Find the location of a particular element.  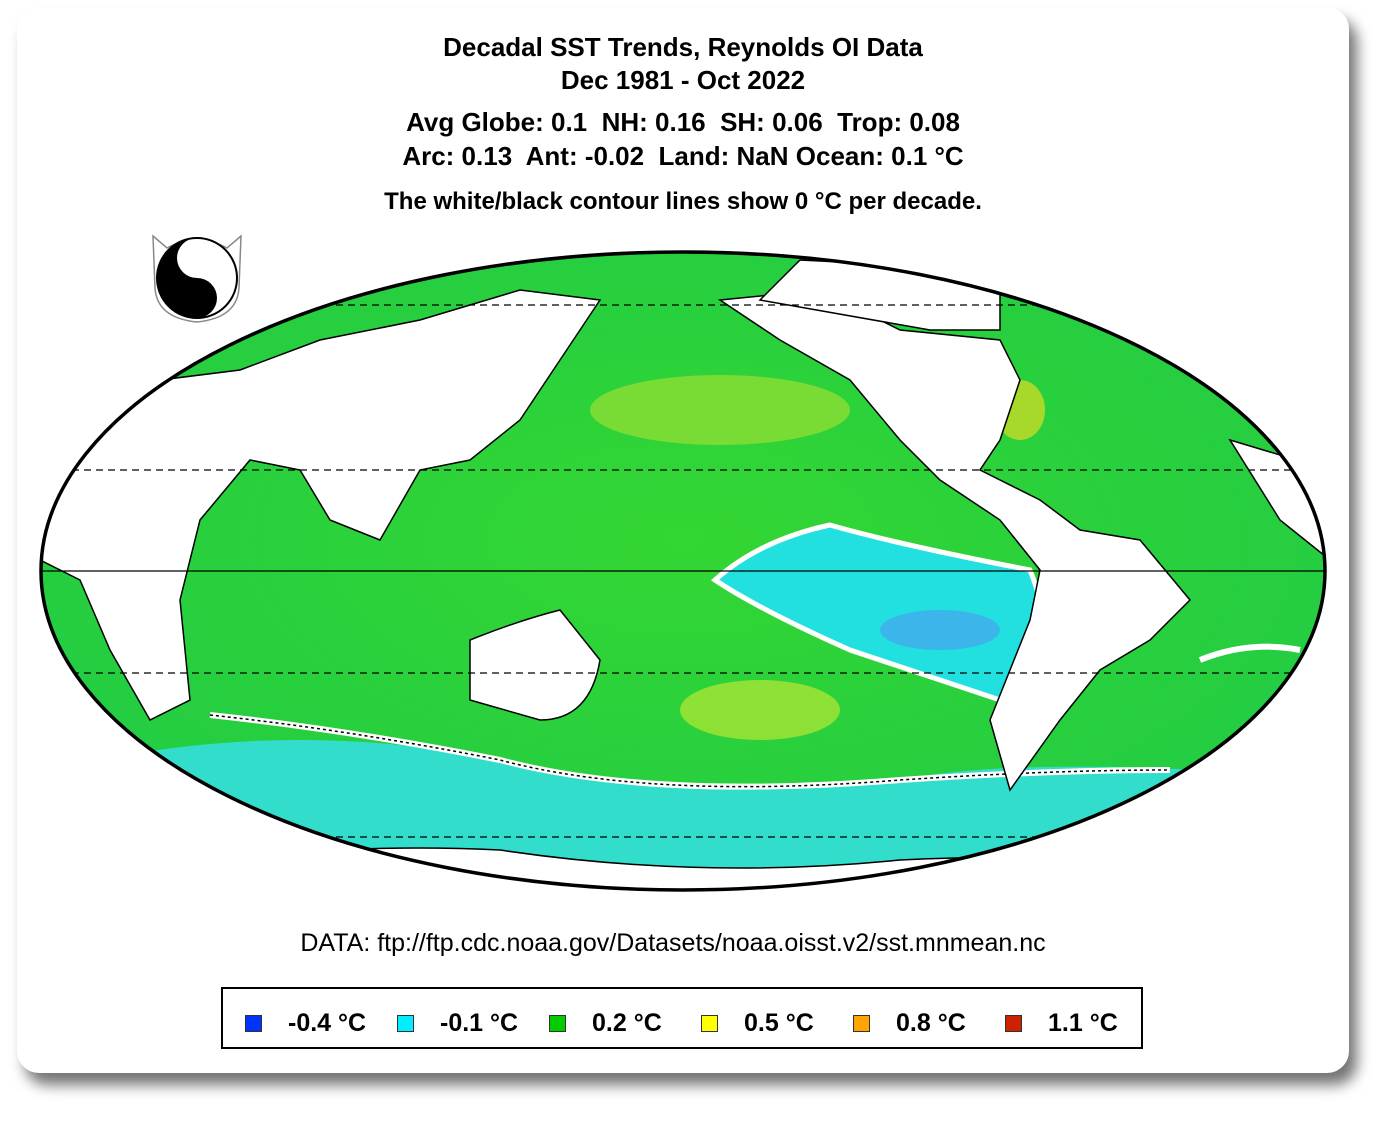

legend-label: 0.5 °C is located at coordinates (779, 1023).